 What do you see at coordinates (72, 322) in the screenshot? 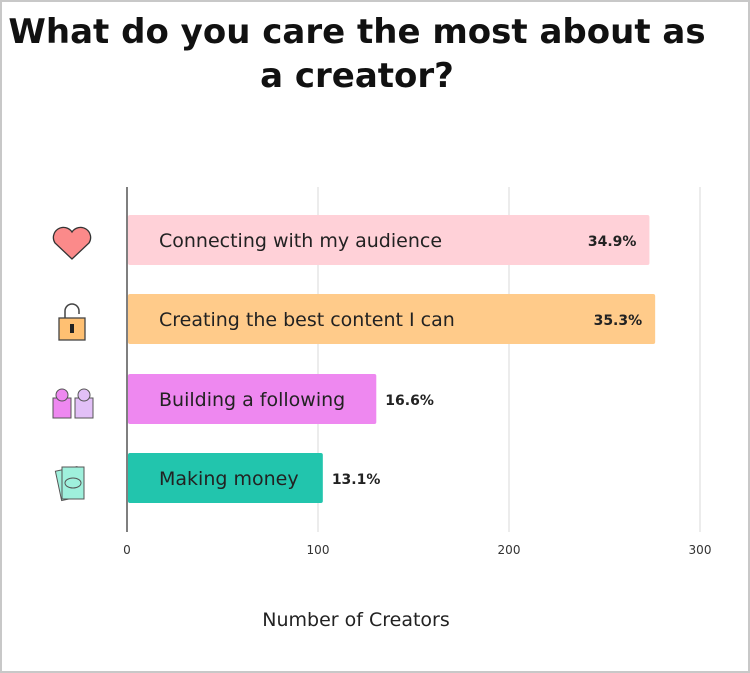
I see `unlocked-padlock-icon` at bounding box center [72, 322].